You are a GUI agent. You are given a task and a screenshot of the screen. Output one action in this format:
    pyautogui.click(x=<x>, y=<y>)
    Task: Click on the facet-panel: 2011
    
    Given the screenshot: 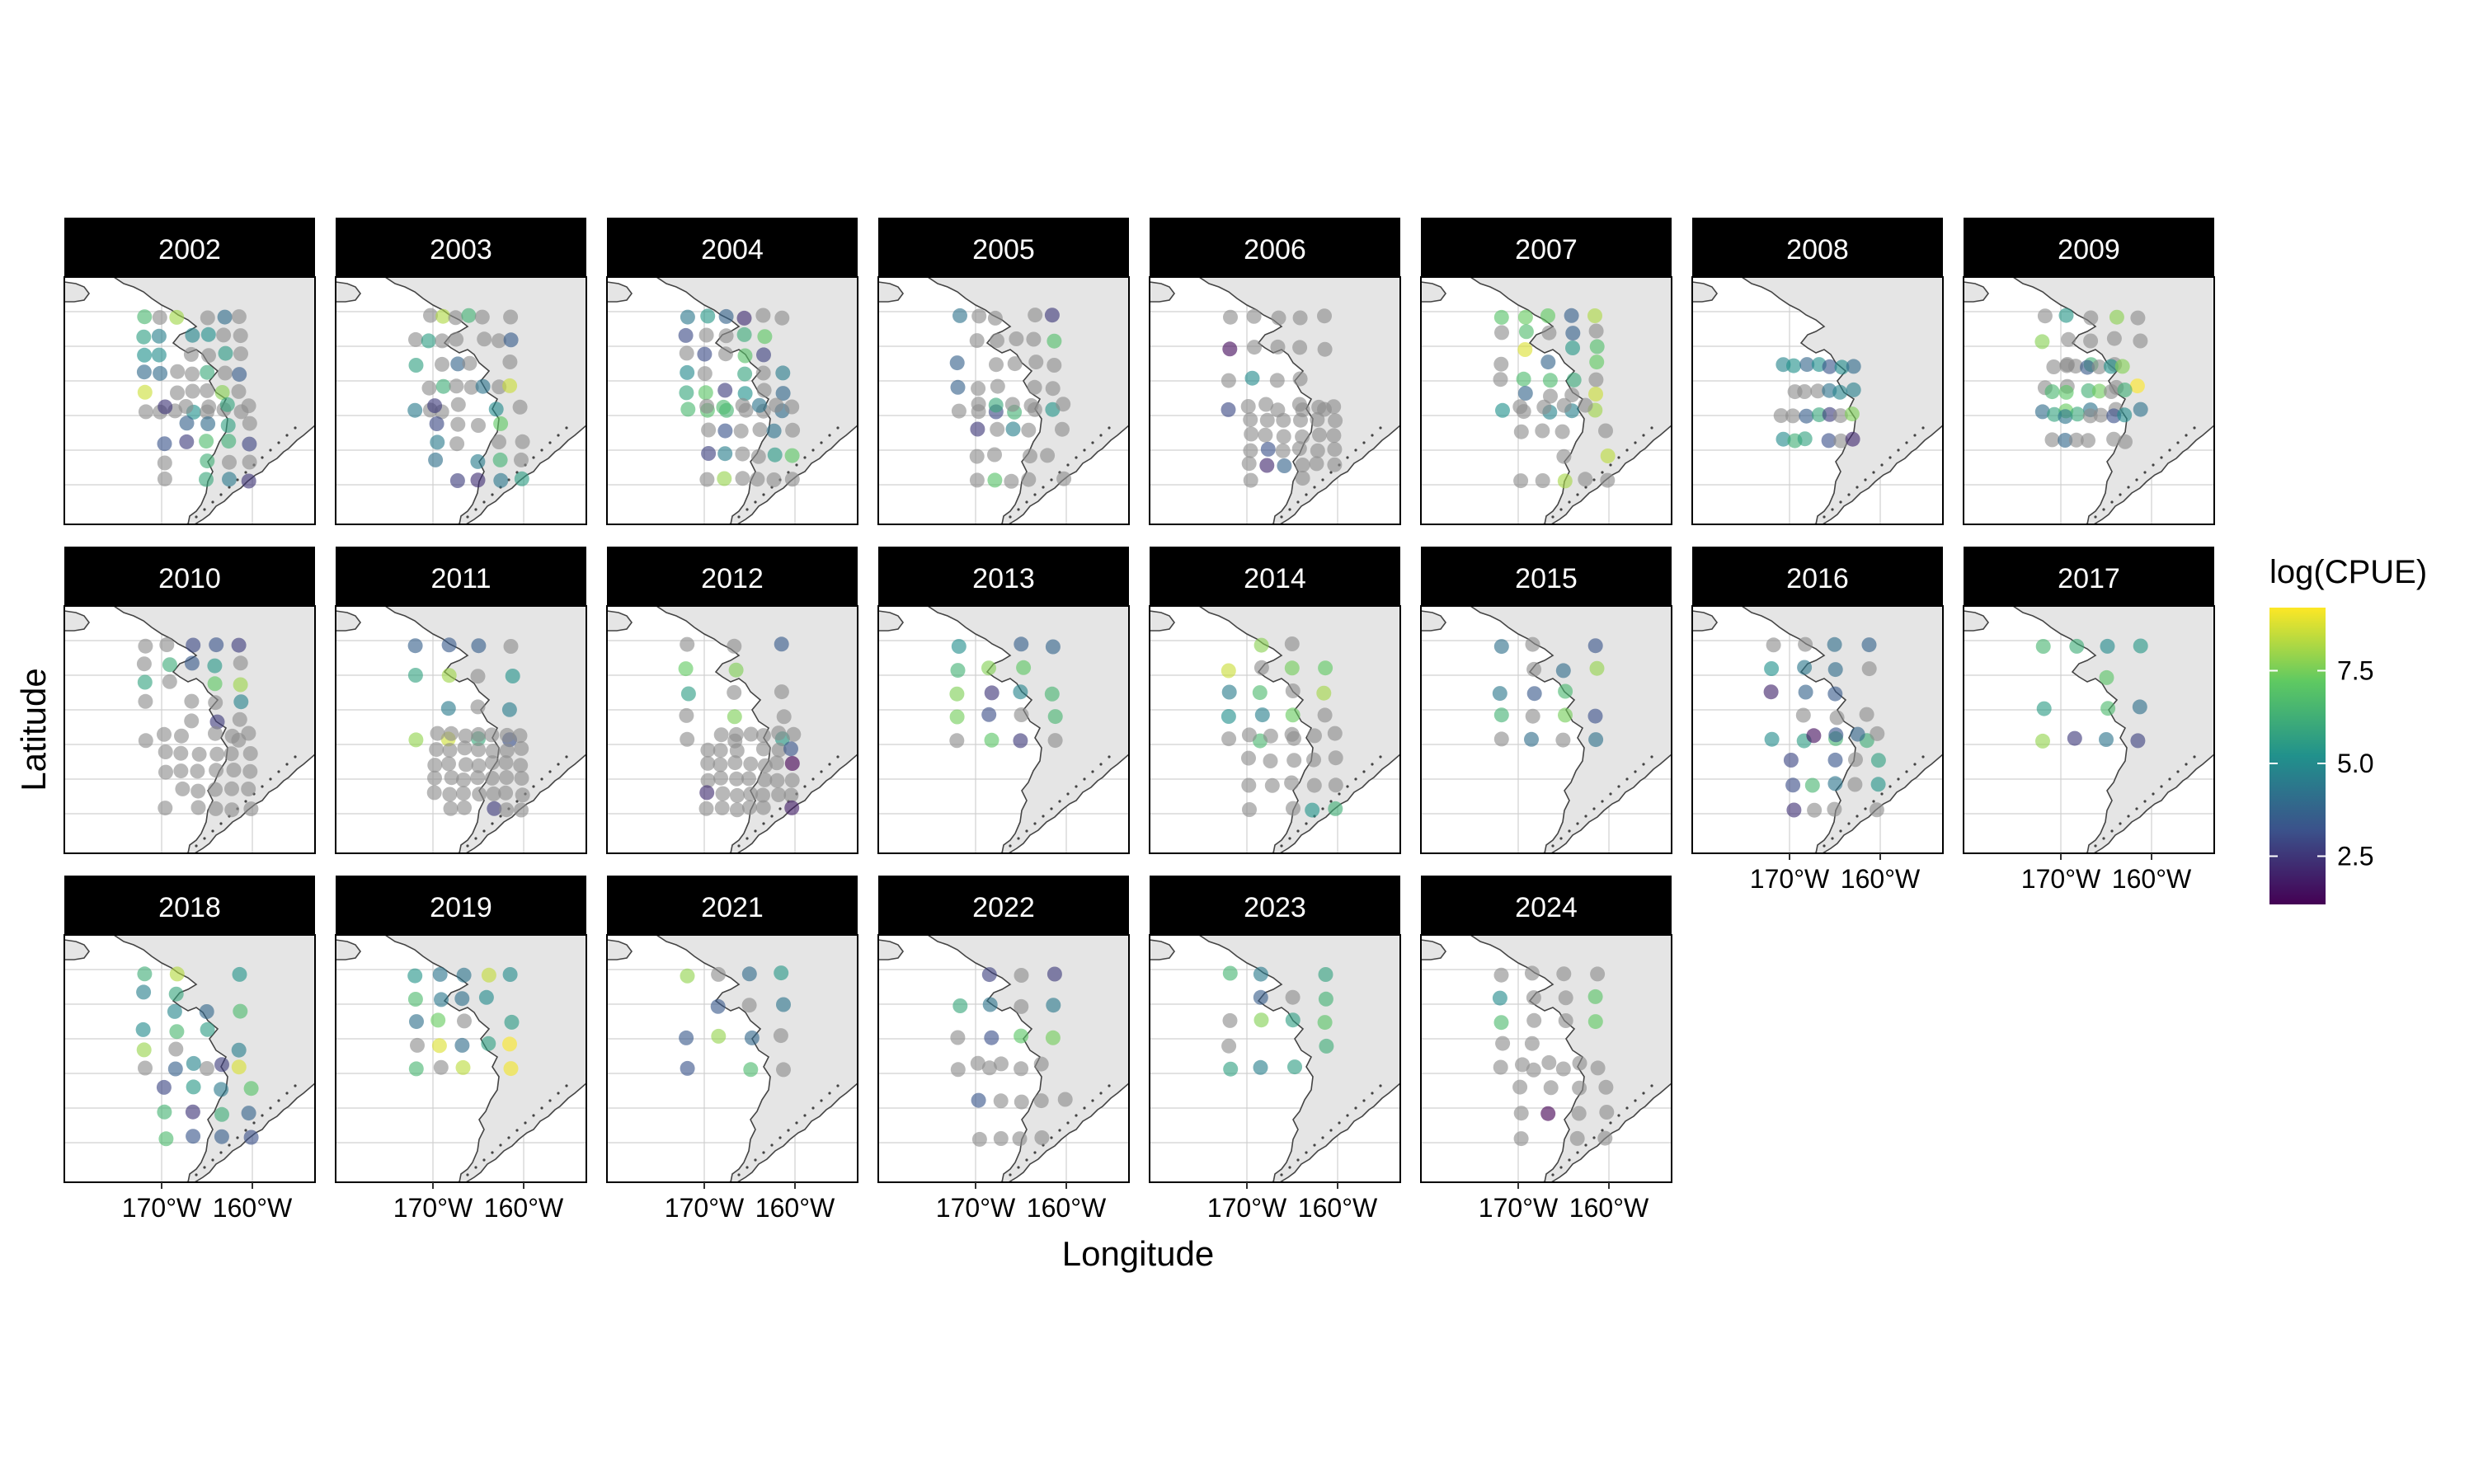 What is the action you would take?
    pyautogui.click(x=461, y=700)
    